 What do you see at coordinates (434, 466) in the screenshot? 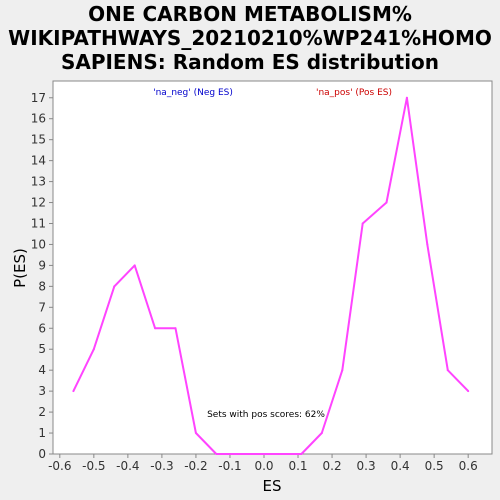
I see `x-tick-label: 0.5` at bounding box center [434, 466].